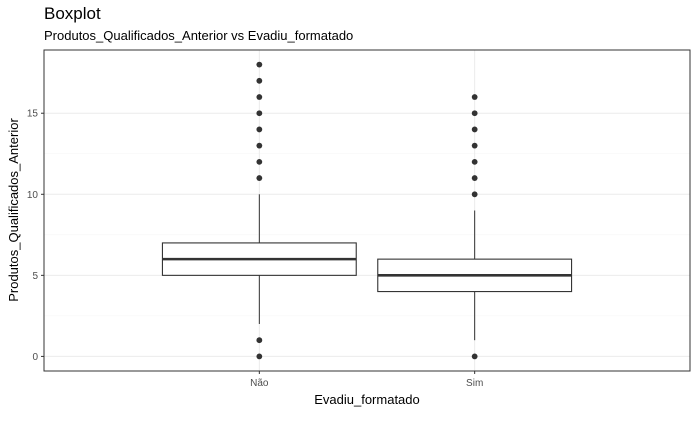 The height and width of the screenshot is (432, 700). I want to click on y-tick-label: 5, so click(35, 276).